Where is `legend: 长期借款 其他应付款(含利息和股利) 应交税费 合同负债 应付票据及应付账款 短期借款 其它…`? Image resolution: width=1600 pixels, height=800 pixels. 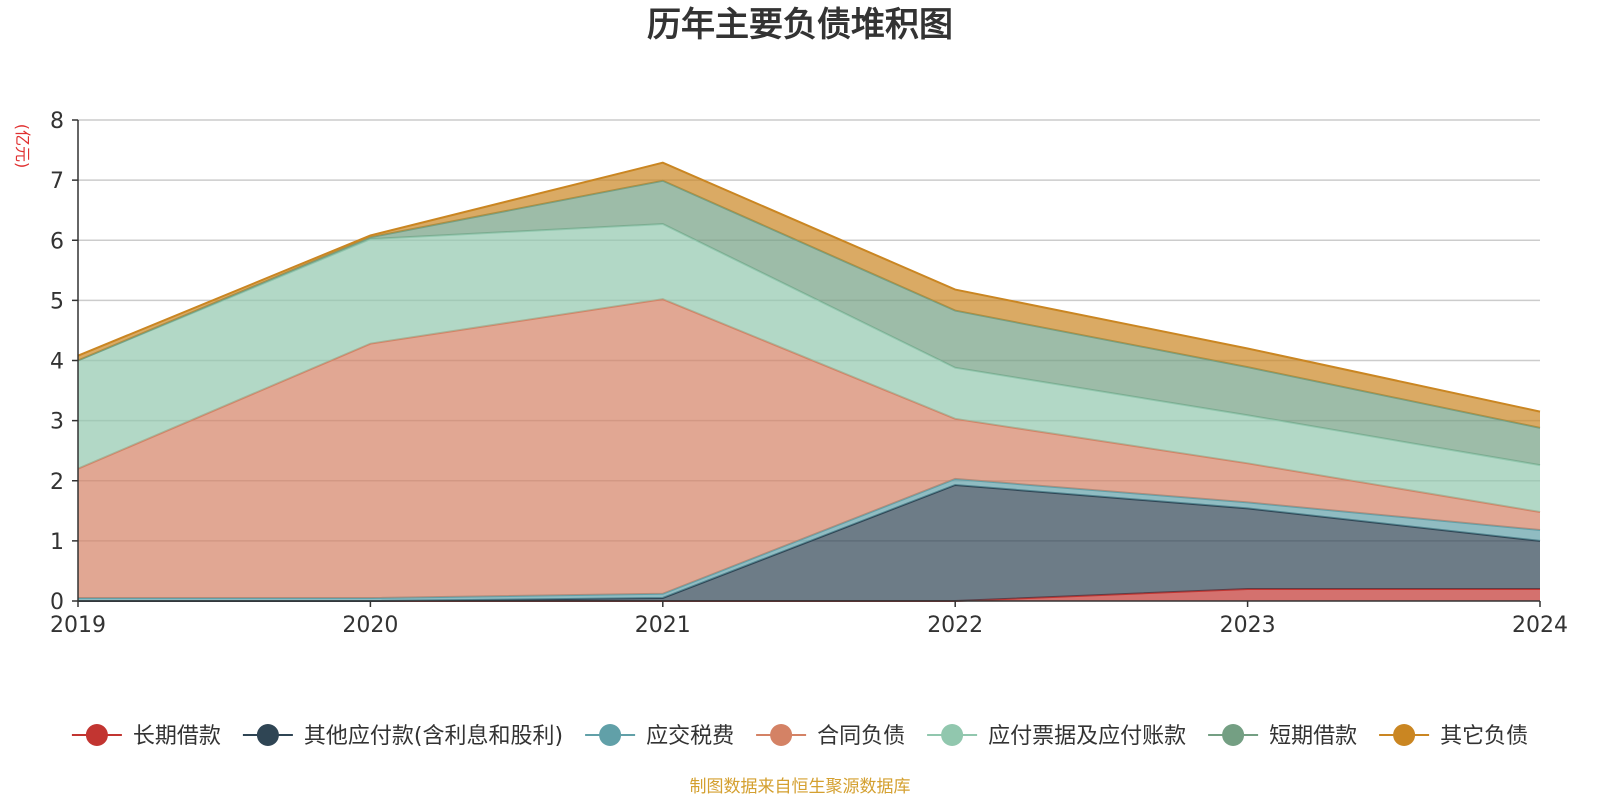
legend: 长期借款 其他应付款(含利息和股利) 应交税费 合同负债 应付票据及应付账款 短期借款 其它… is located at coordinates (799, 736).